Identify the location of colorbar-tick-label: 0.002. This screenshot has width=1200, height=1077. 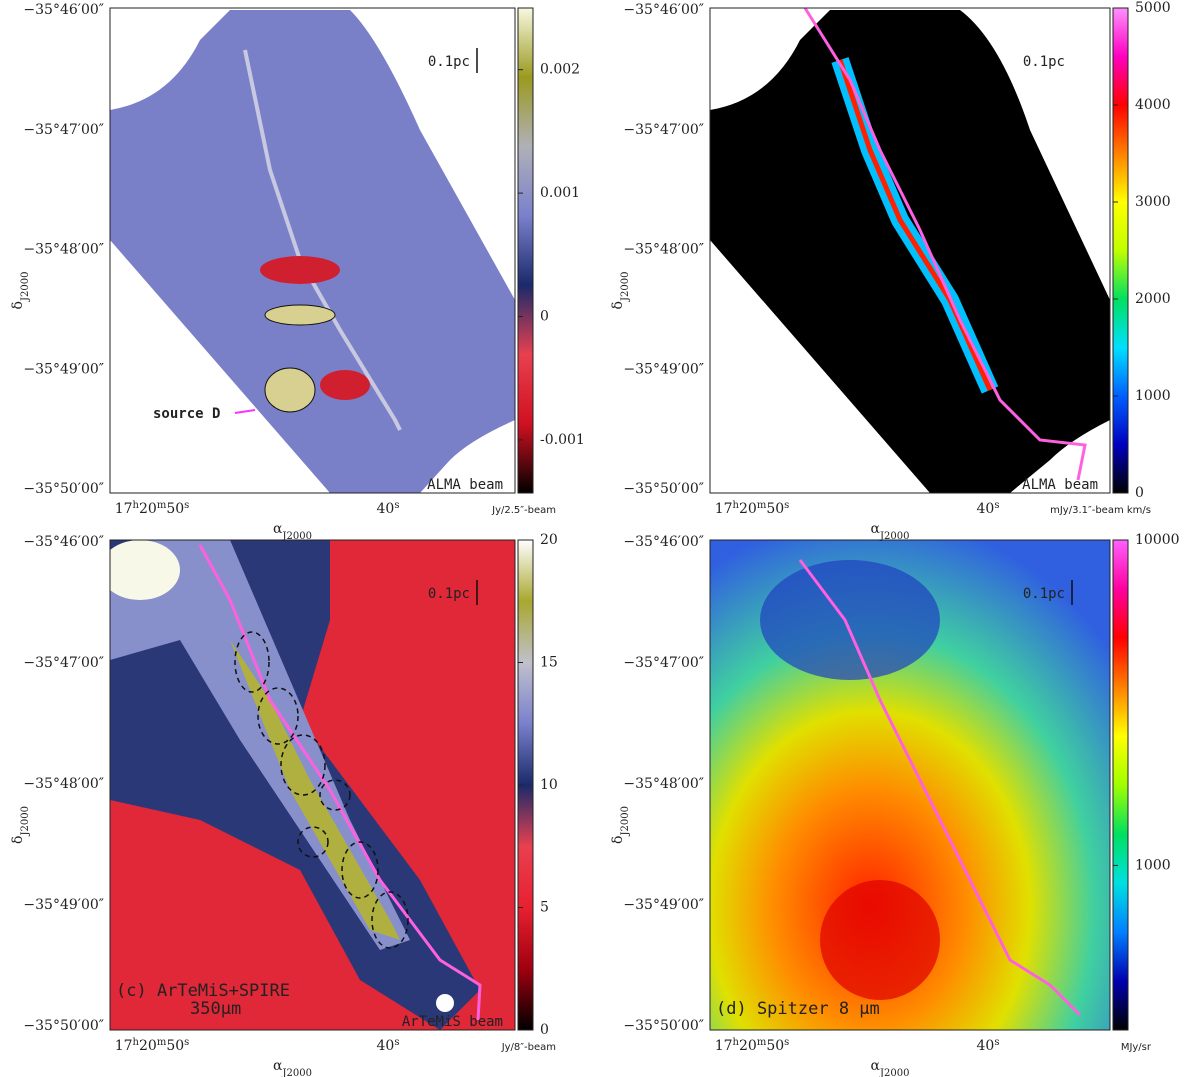
(560, 70).